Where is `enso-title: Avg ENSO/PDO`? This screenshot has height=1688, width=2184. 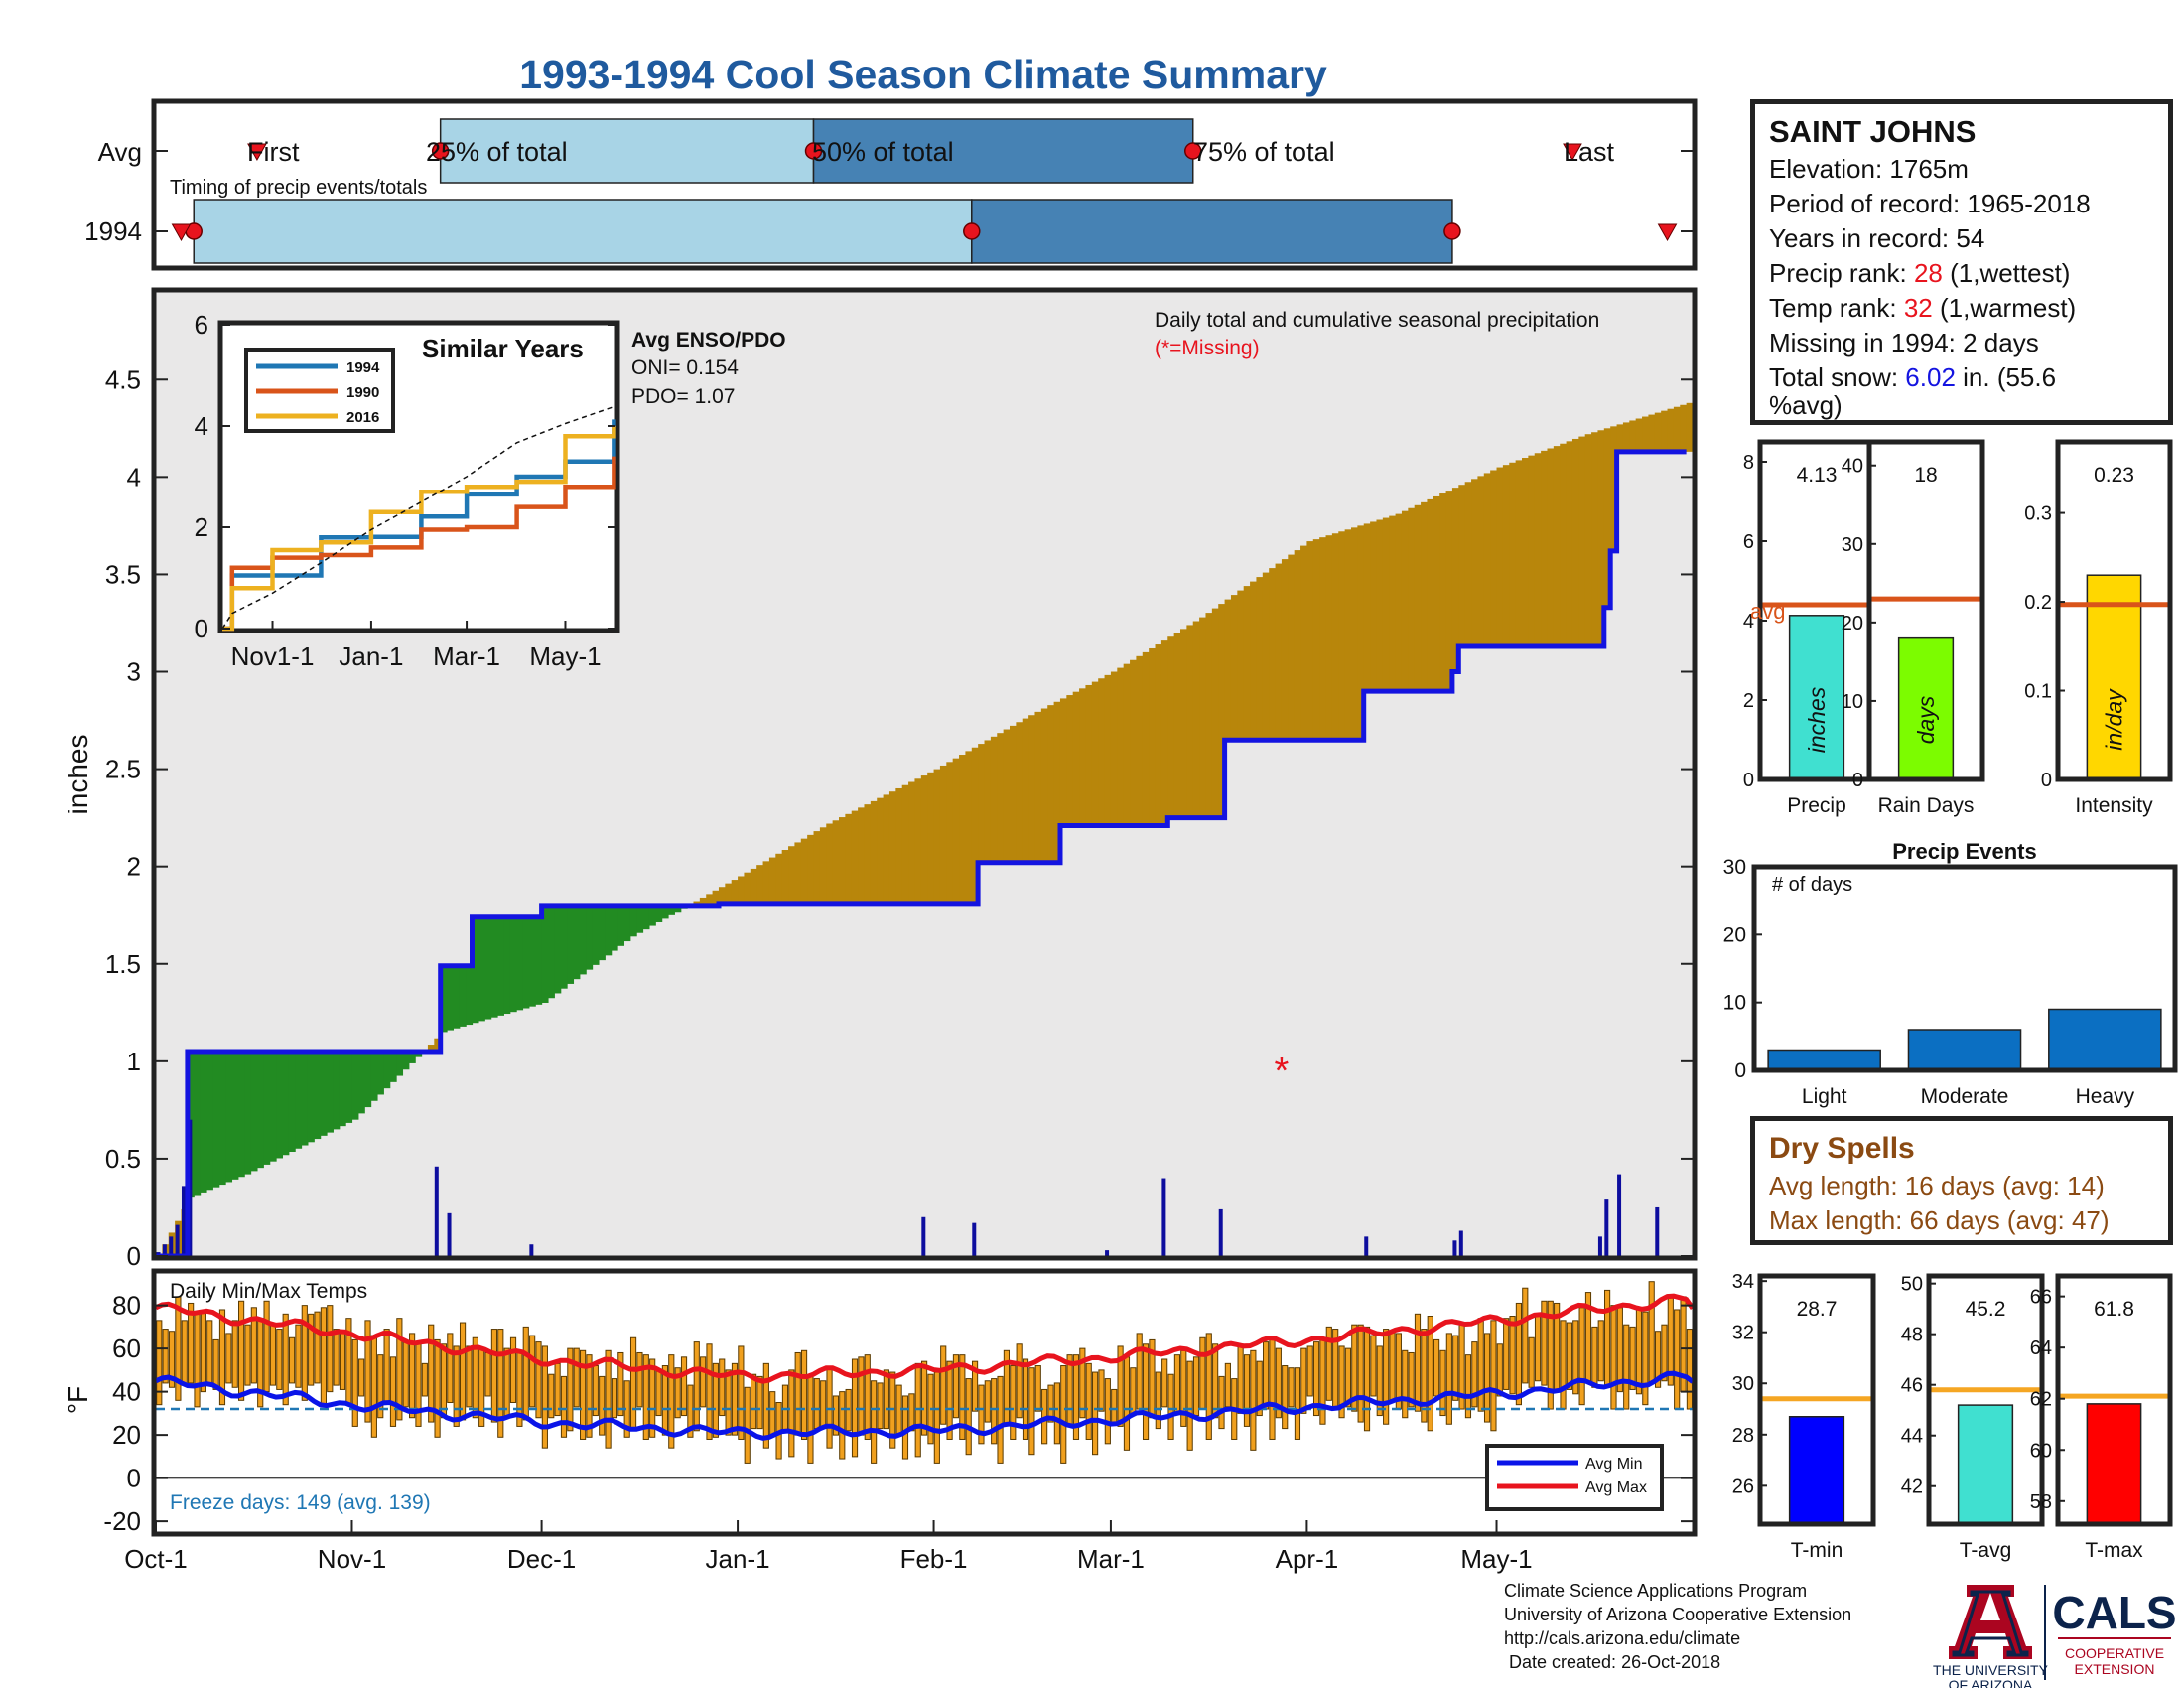
enso-title: Avg ENSO/PDO is located at coordinates (708, 340).